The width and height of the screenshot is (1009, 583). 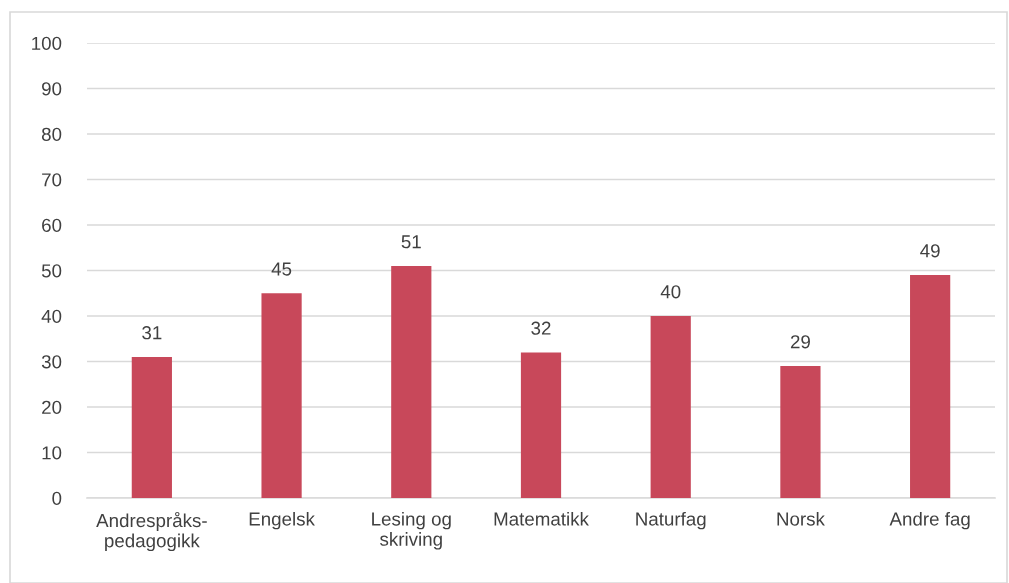 I want to click on x-tick-label: Norsk, so click(x=801, y=518).